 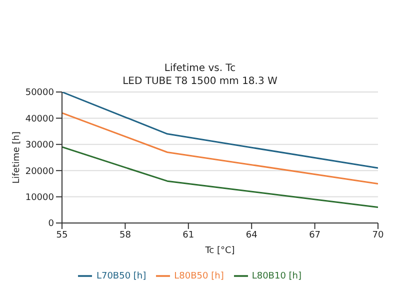 What do you see at coordinates (199, 276) in the screenshot?
I see `legend-label: L80B50 [h]` at bounding box center [199, 276].